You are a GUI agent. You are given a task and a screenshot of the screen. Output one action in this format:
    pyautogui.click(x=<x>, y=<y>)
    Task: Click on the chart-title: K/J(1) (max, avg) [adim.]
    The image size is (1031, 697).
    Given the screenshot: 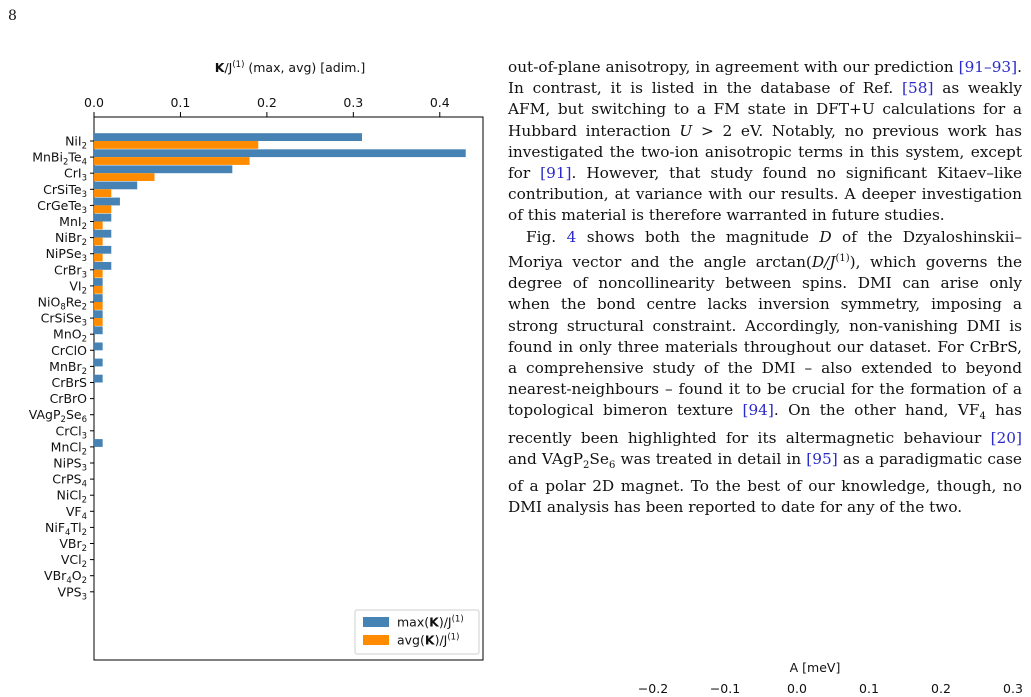 What is the action you would take?
    pyautogui.click(x=290, y=67)
    